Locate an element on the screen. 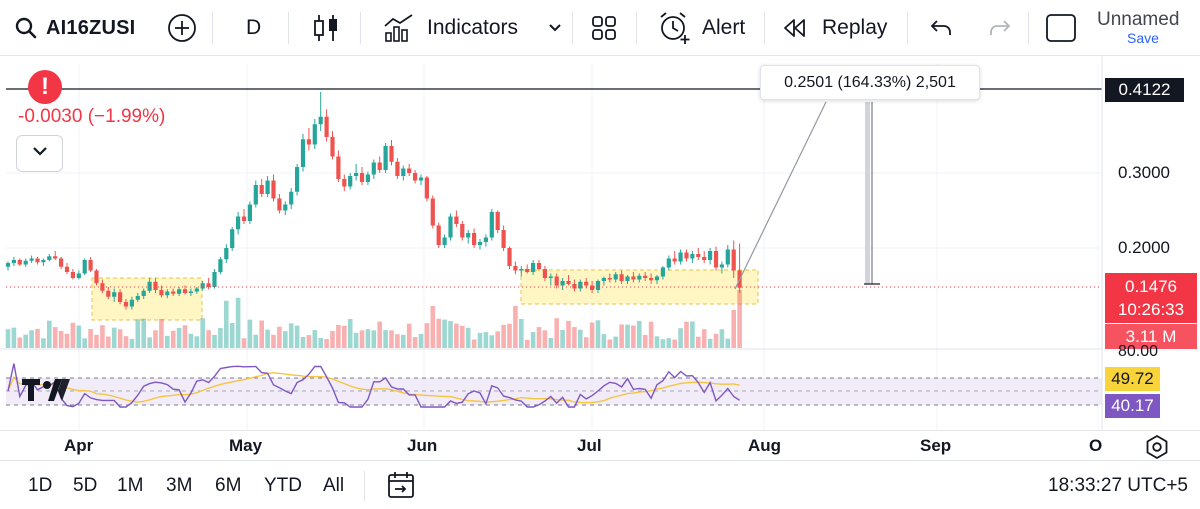 Image resolution: width=1200 pixels, height=509 pixels. templates-button is located at coordinates (604, 28).